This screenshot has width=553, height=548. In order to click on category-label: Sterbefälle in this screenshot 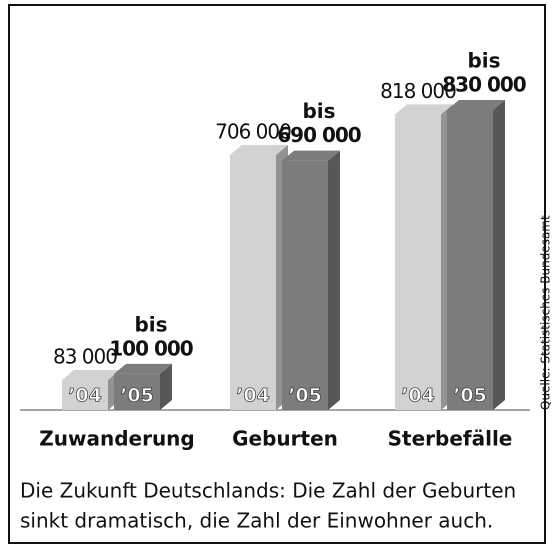, I will do `click(450, 439)`.